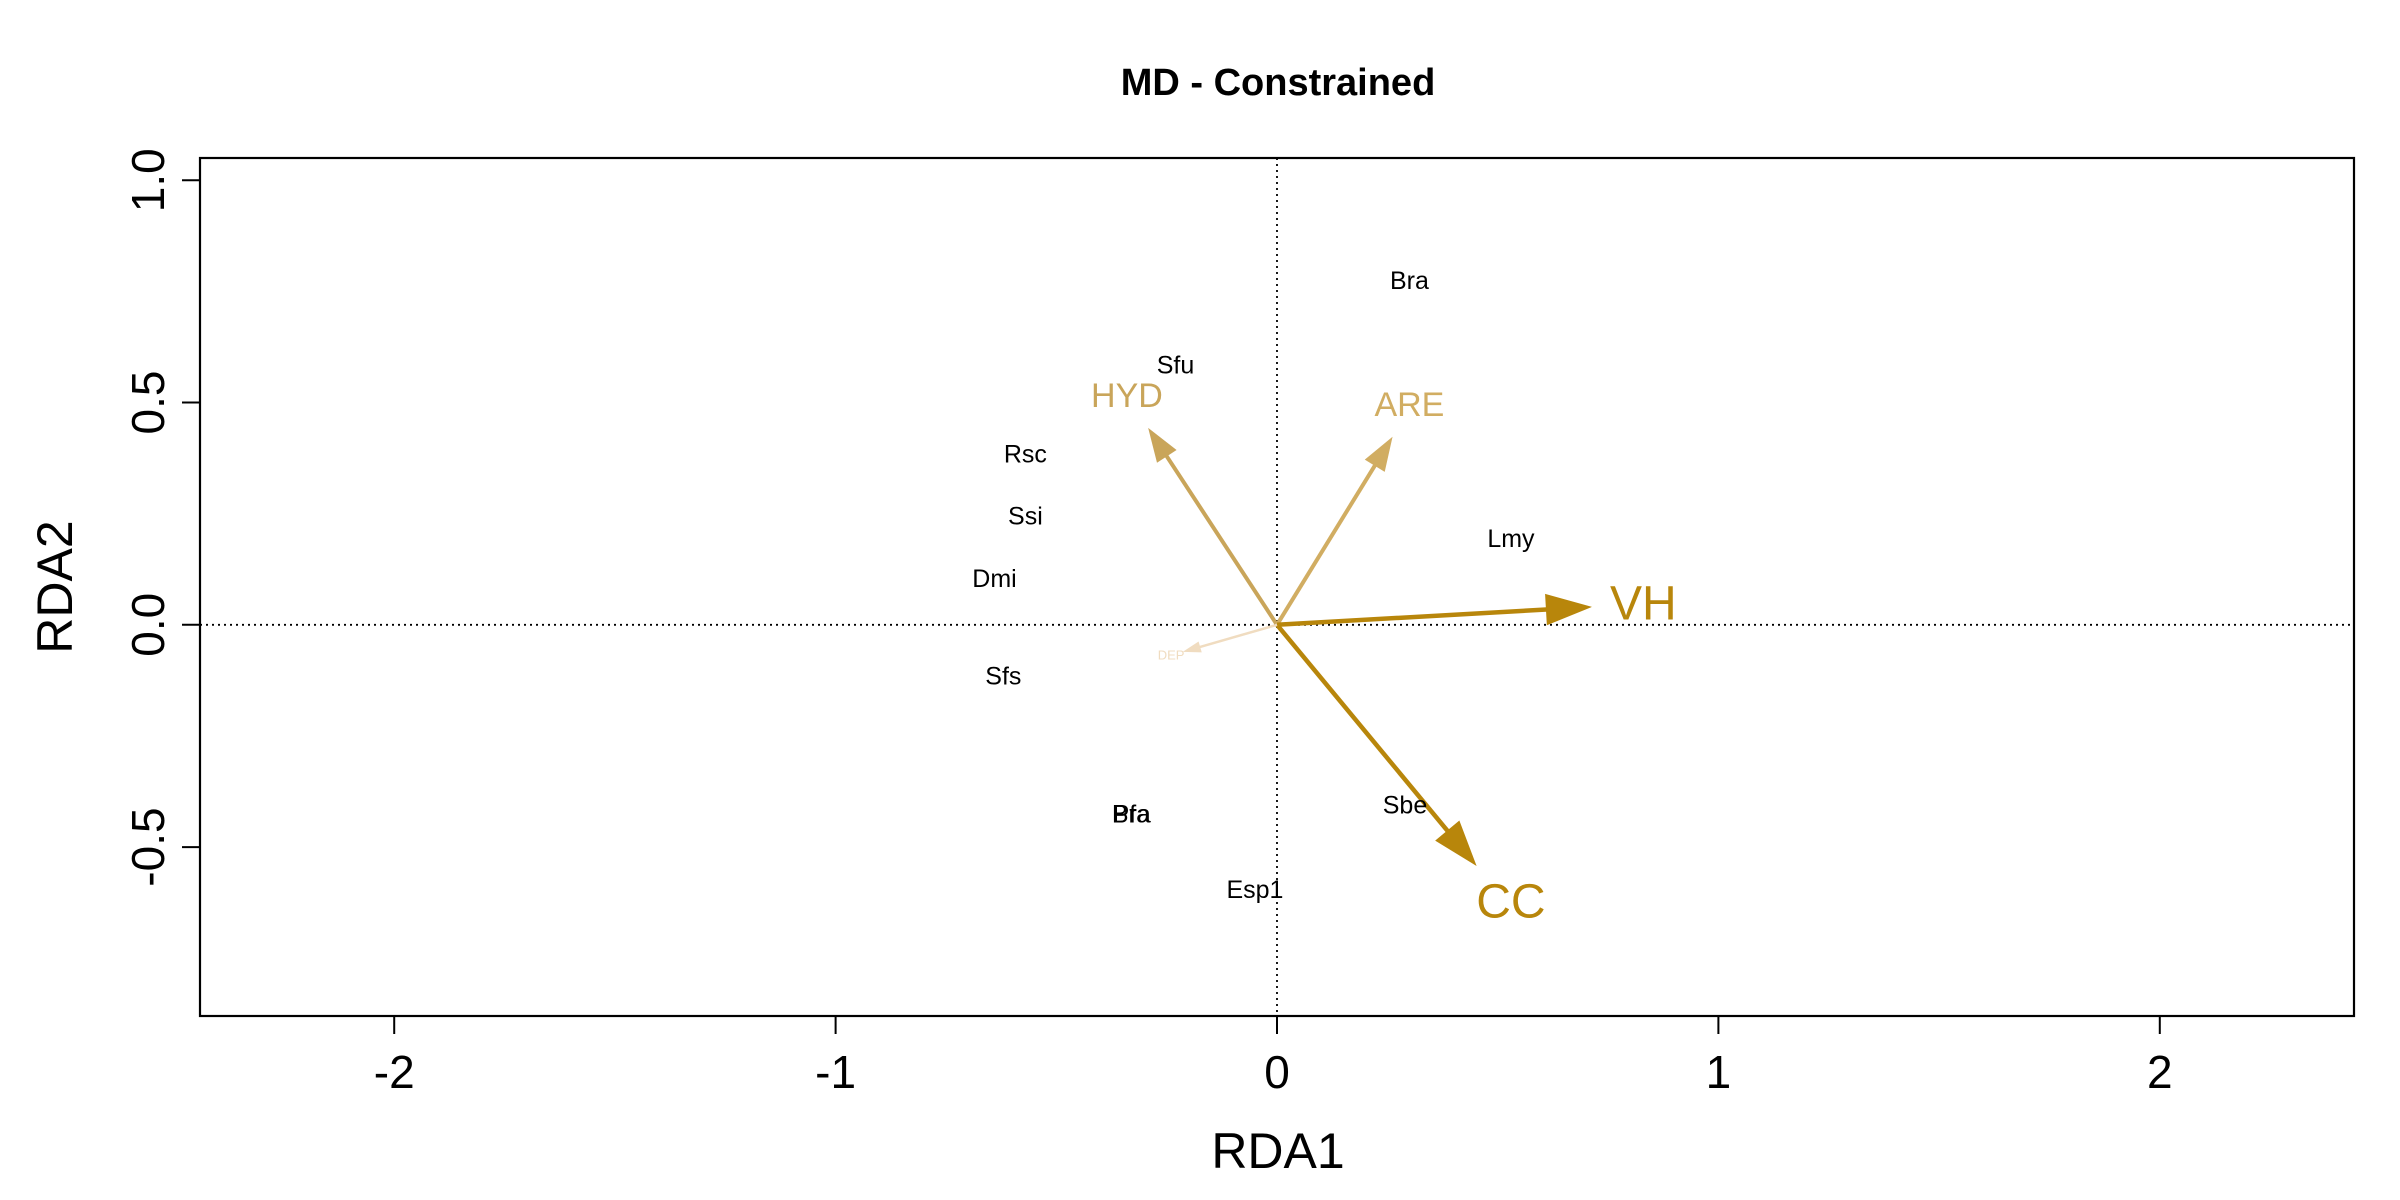  I want to click on y-tick-label: 0.0, so click(148, 625).